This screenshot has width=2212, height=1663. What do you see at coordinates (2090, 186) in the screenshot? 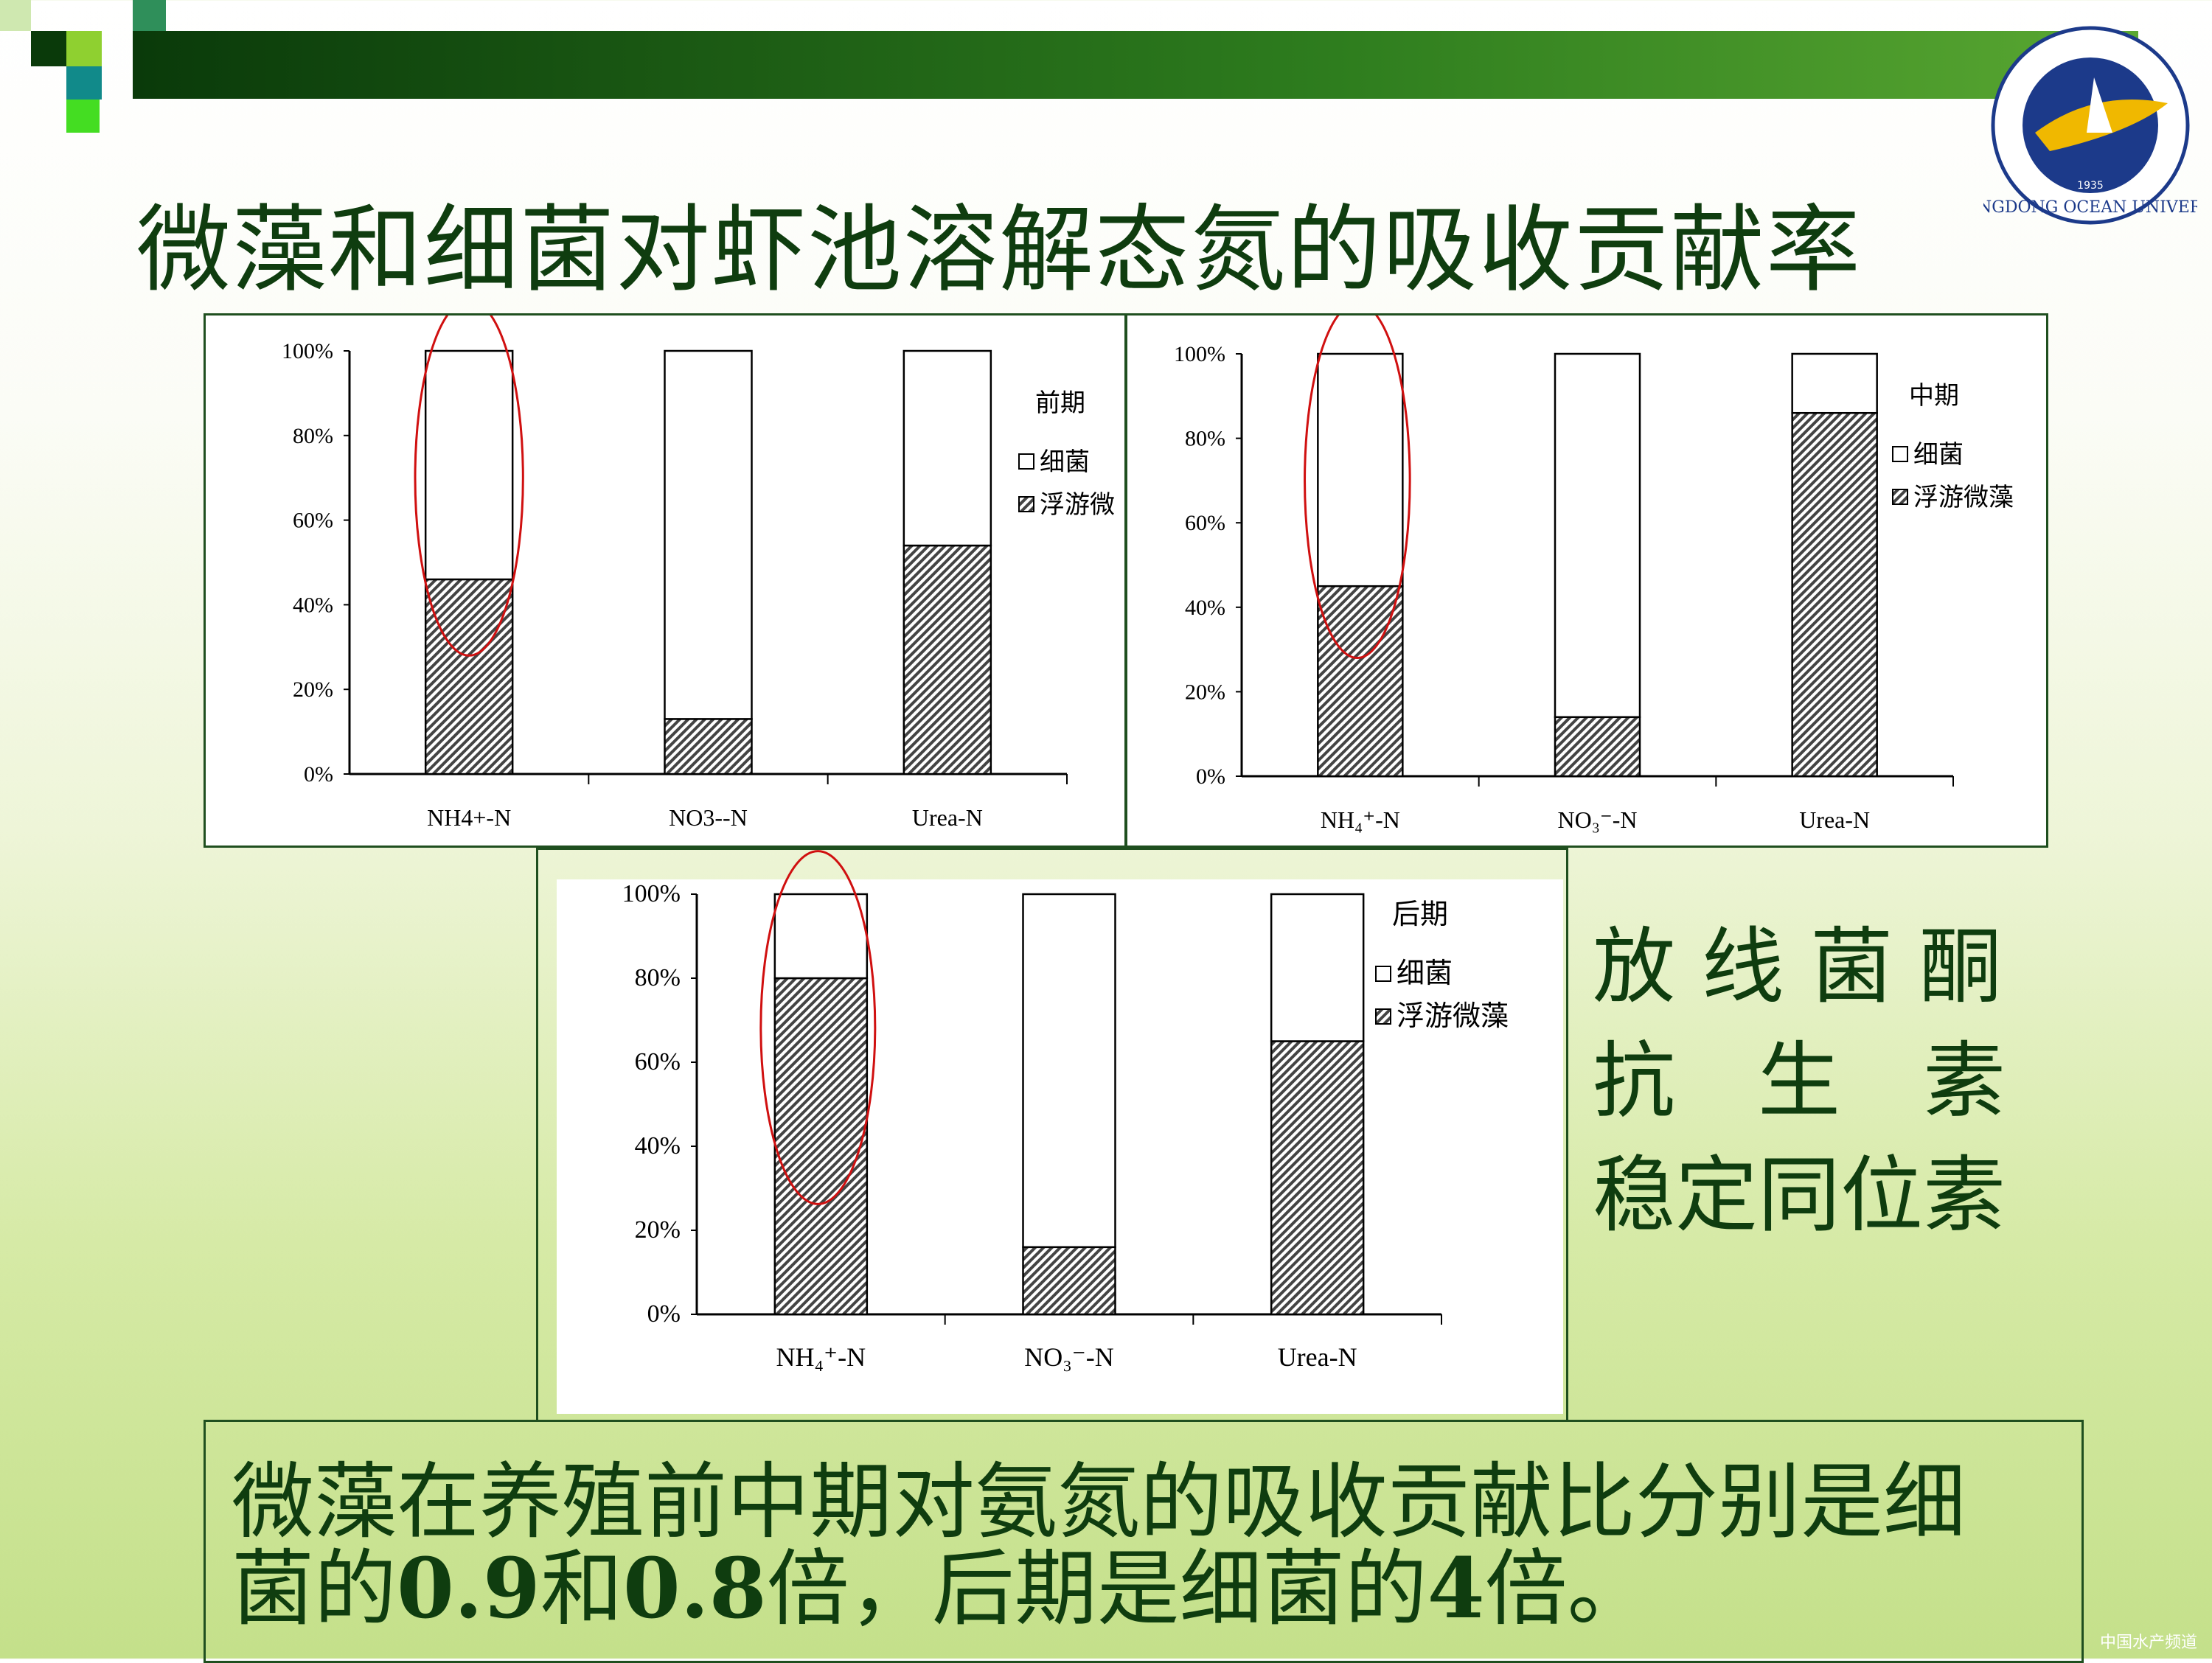
I see `svg-text: 1935` at bounding box center [2090, 186].